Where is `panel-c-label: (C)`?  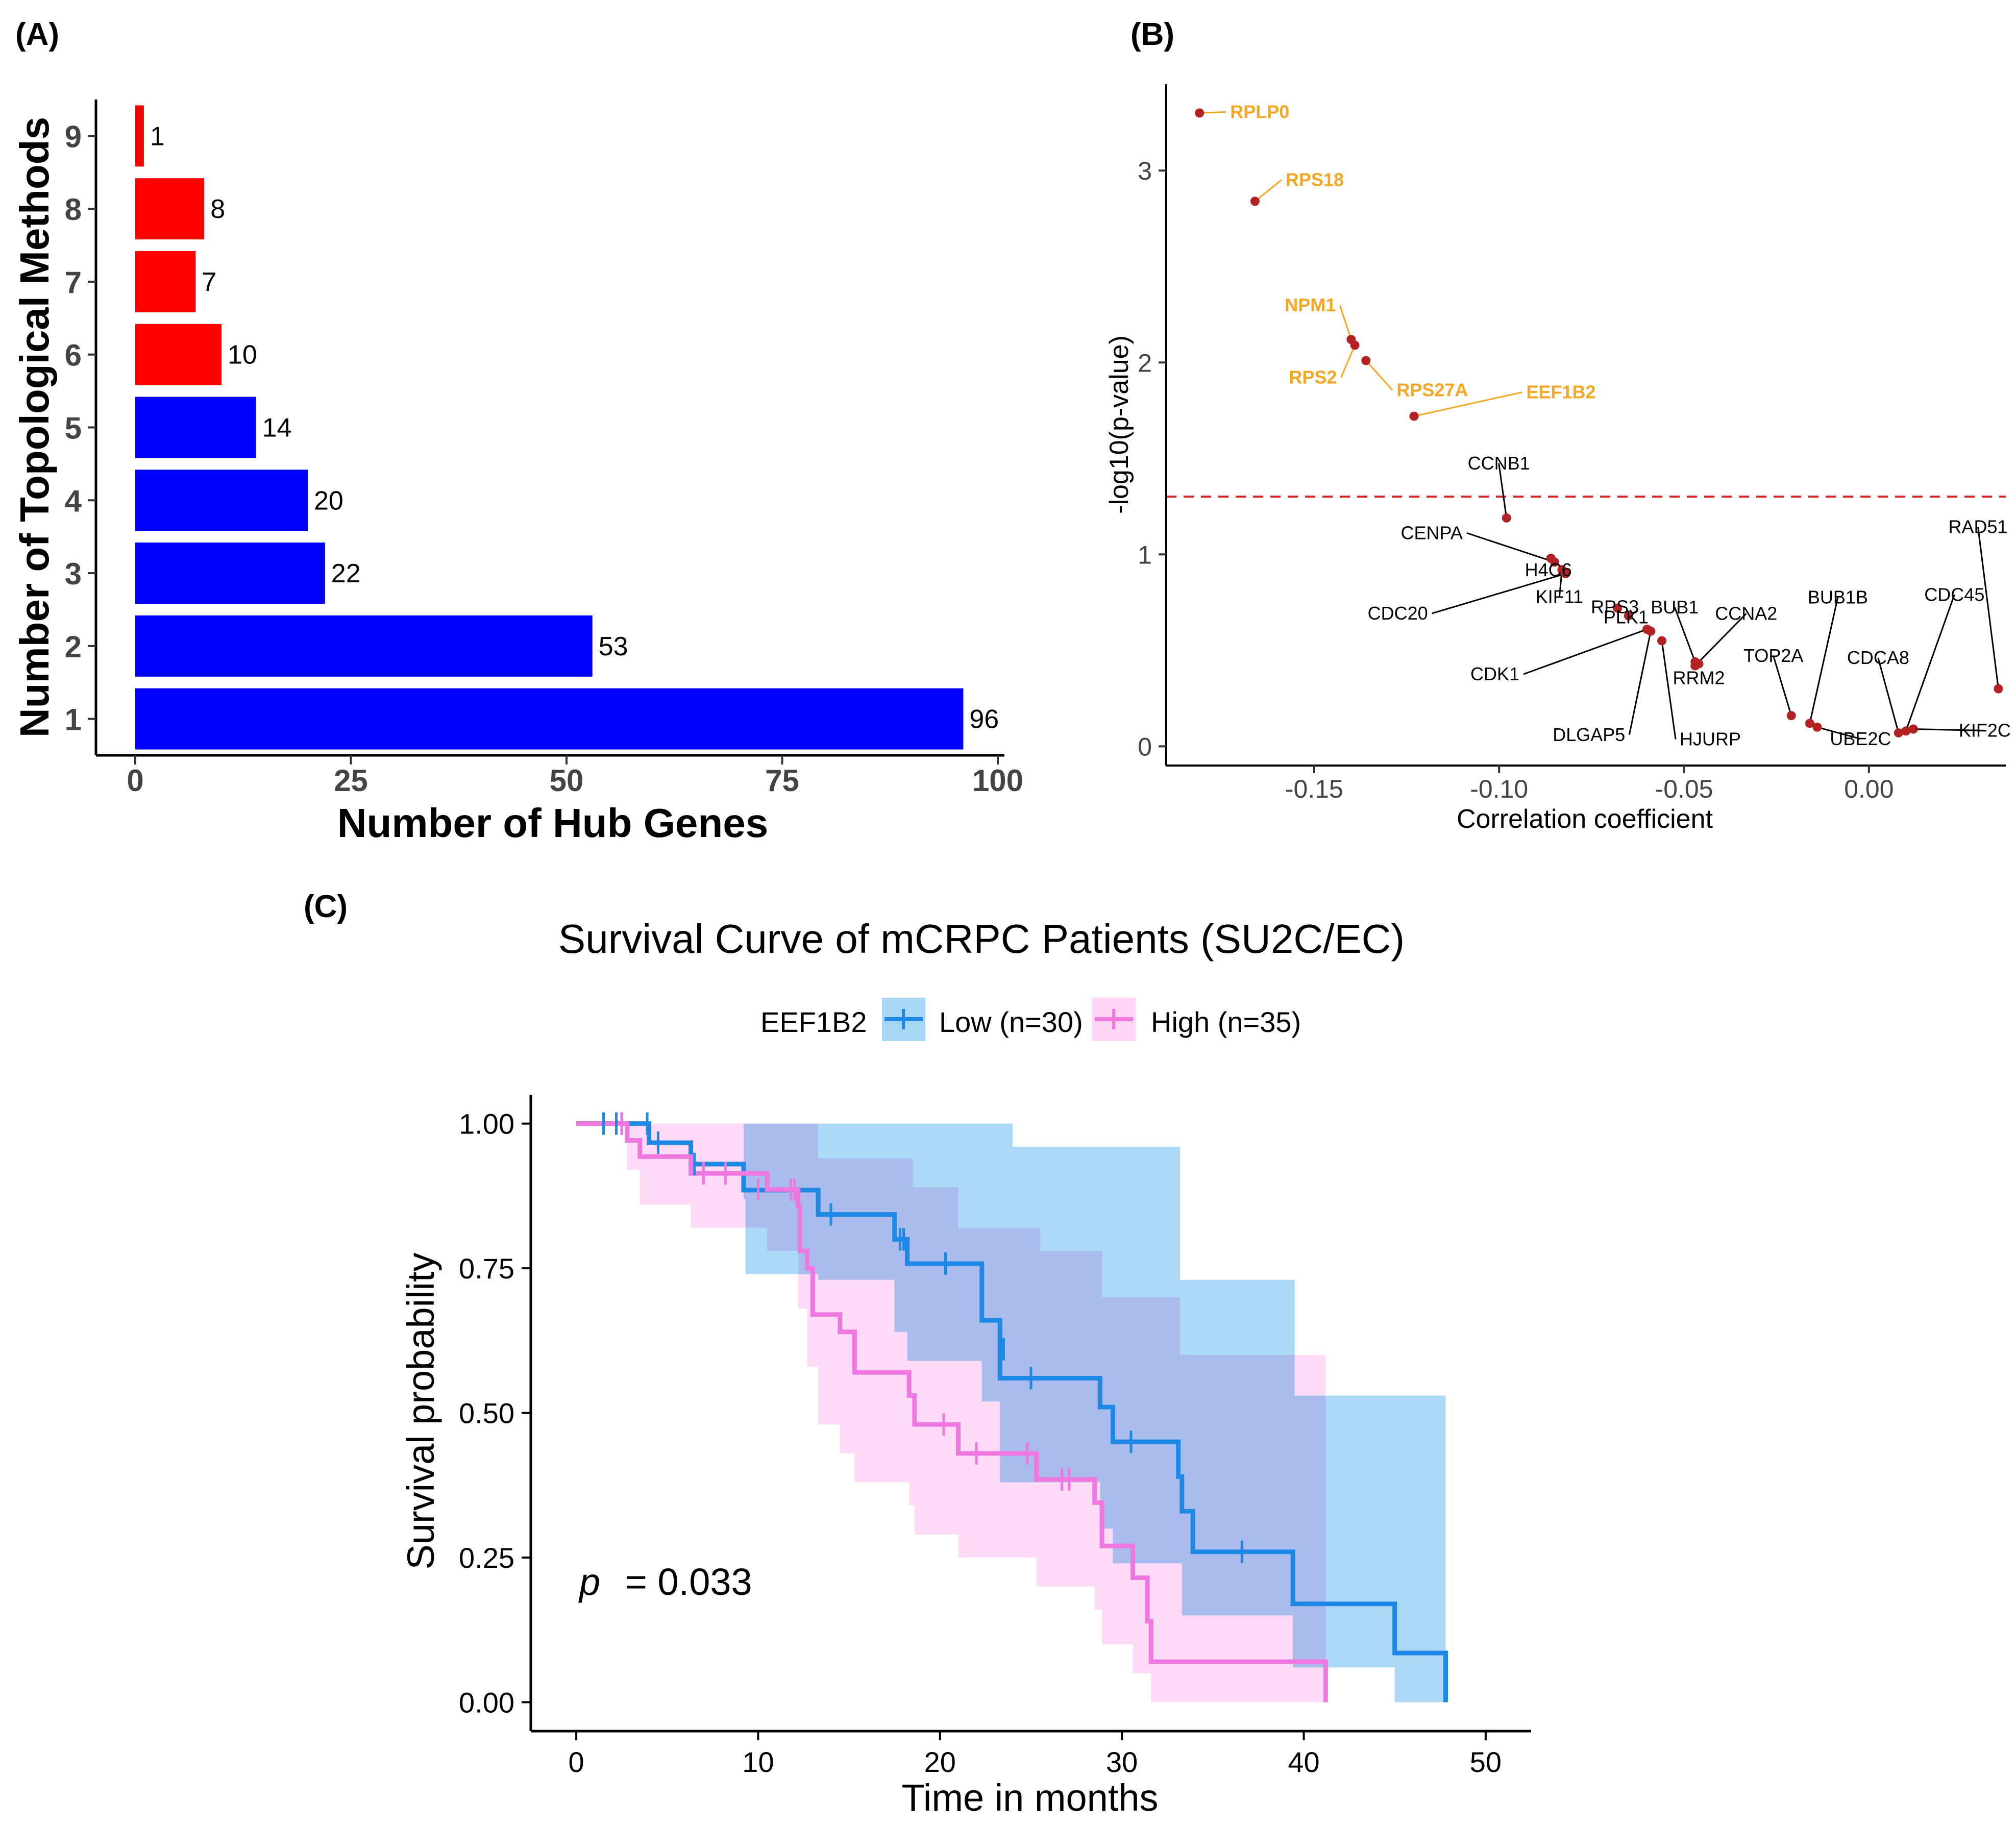
panel-c-label: (C) is located at coordinates (326, 906).